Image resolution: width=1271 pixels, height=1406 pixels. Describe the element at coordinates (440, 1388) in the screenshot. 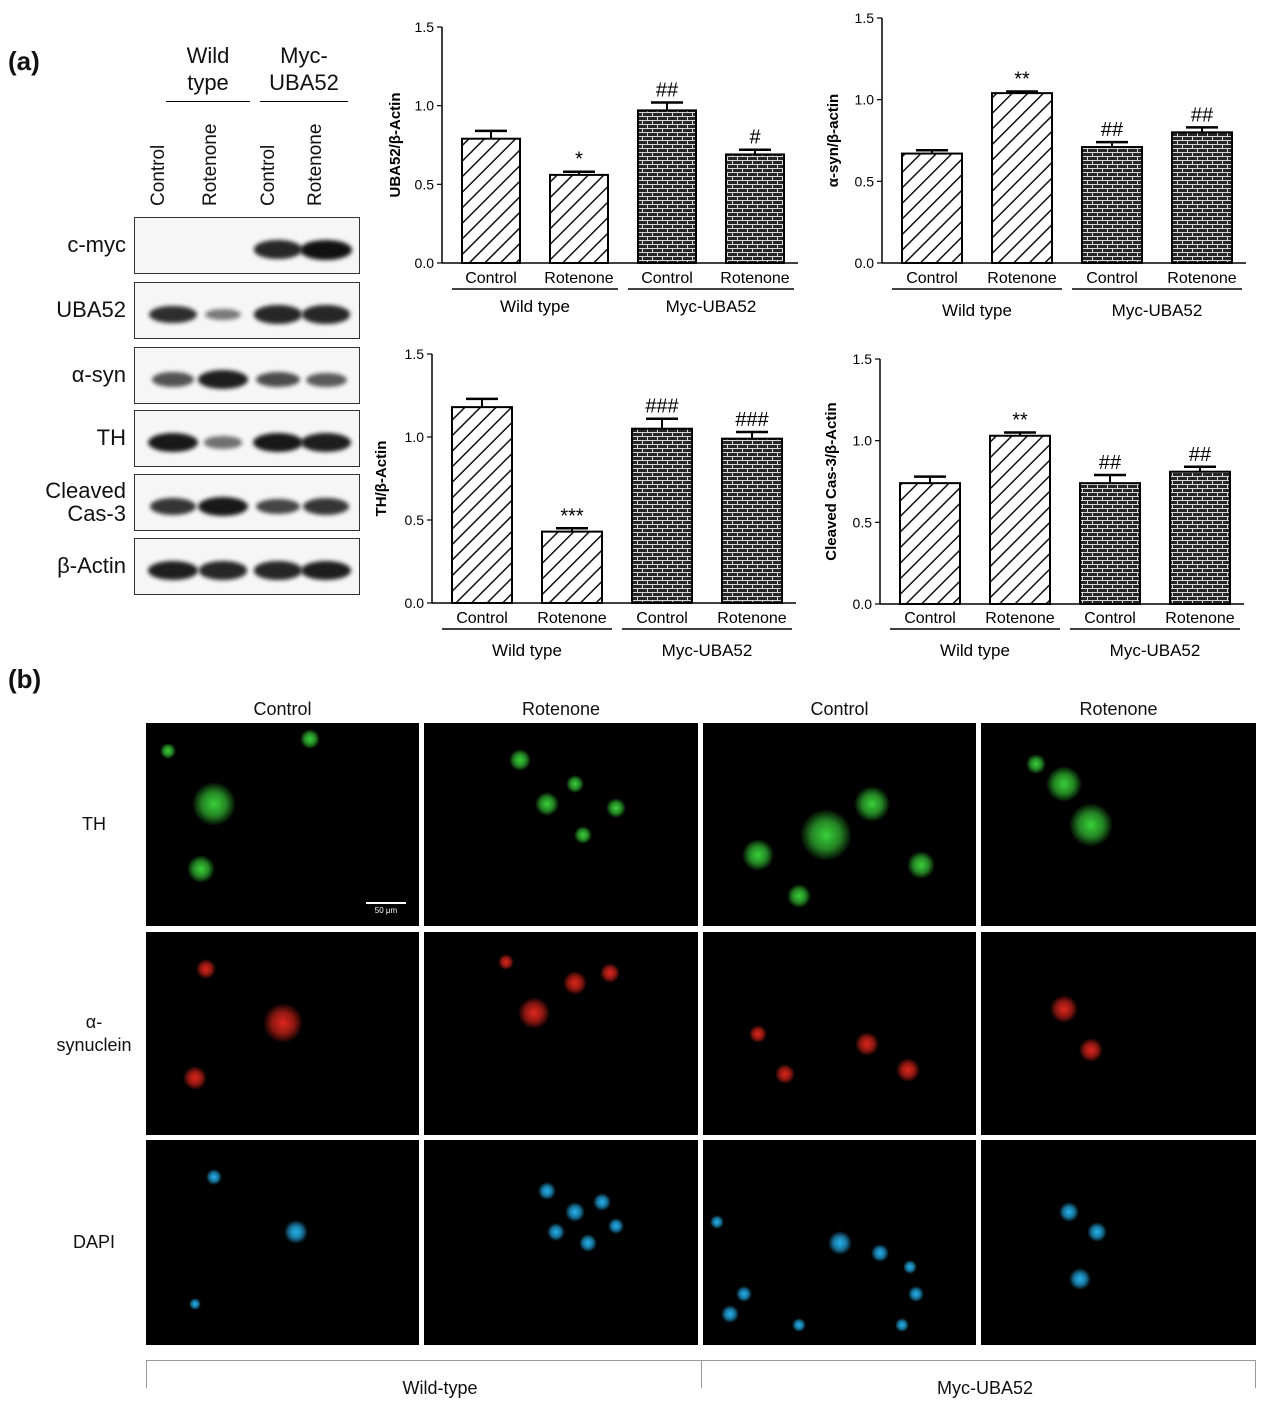

I see `micro-group-label-wild-type: Wild-type` at that location.